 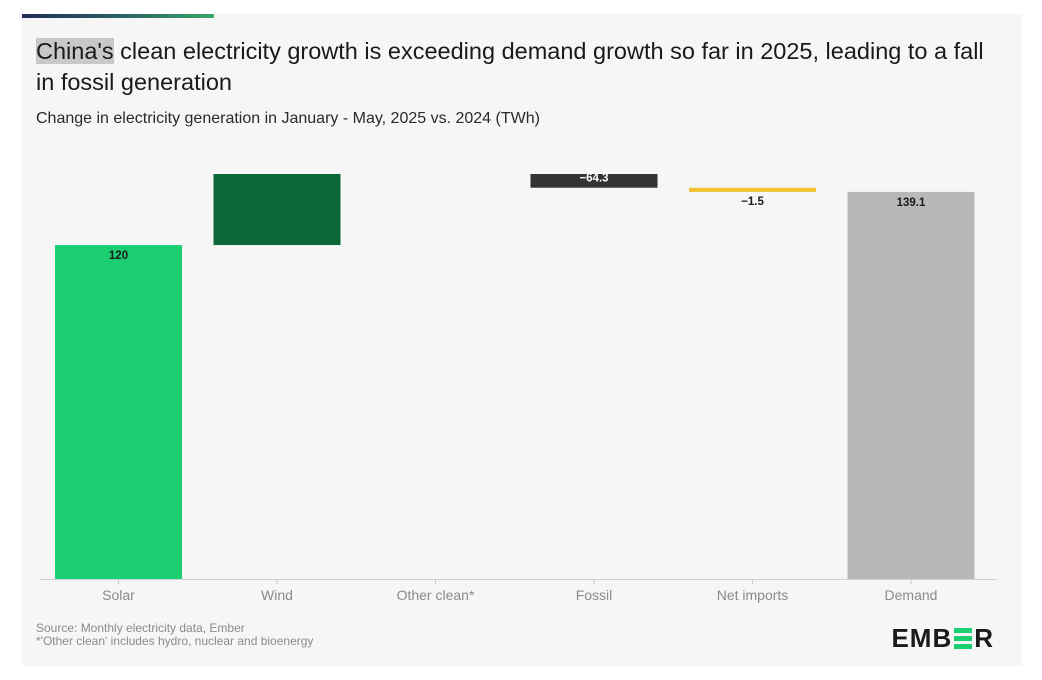 I want to click on logo-text-right: R, so click(x=984, y=638).